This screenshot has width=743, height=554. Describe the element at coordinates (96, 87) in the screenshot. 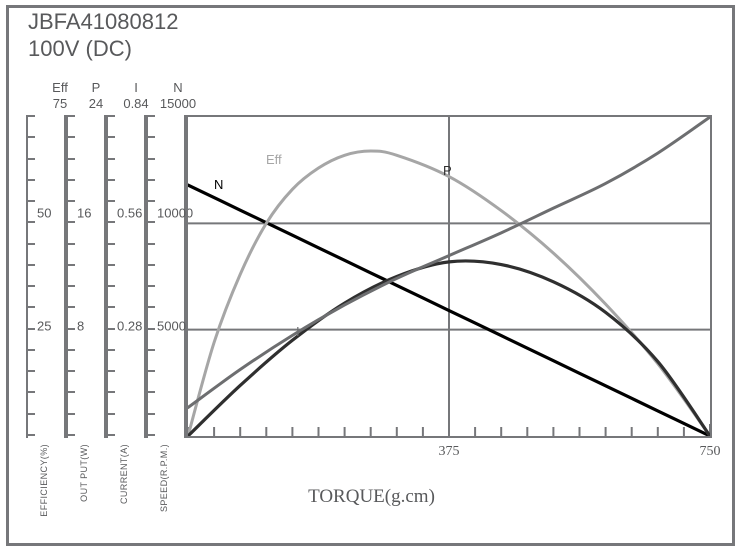

I see `axis-name-power: P` at that location.